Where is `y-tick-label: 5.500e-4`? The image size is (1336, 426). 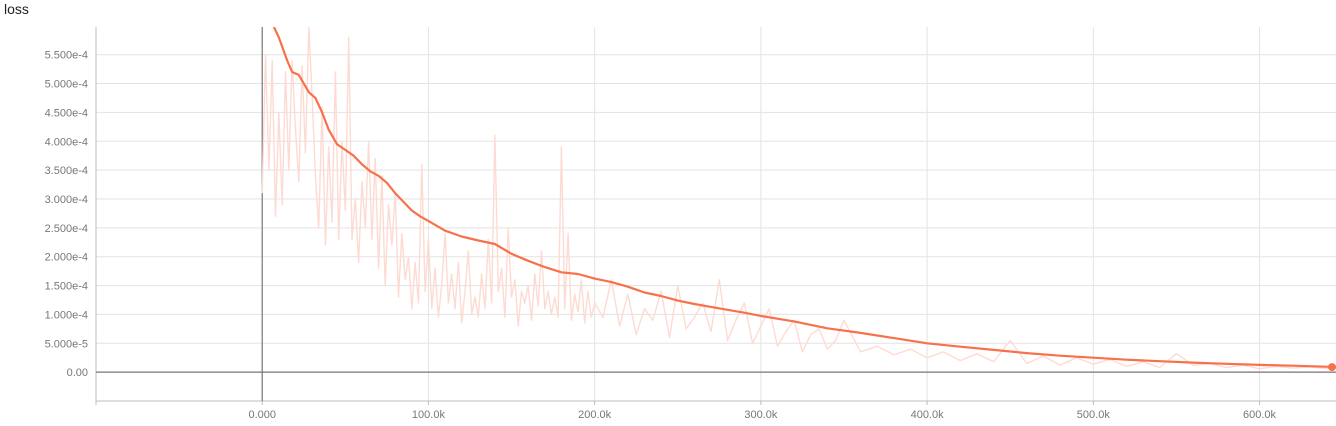 y-tick-label: 5.500e-4 is located at coordinates (66, 56).